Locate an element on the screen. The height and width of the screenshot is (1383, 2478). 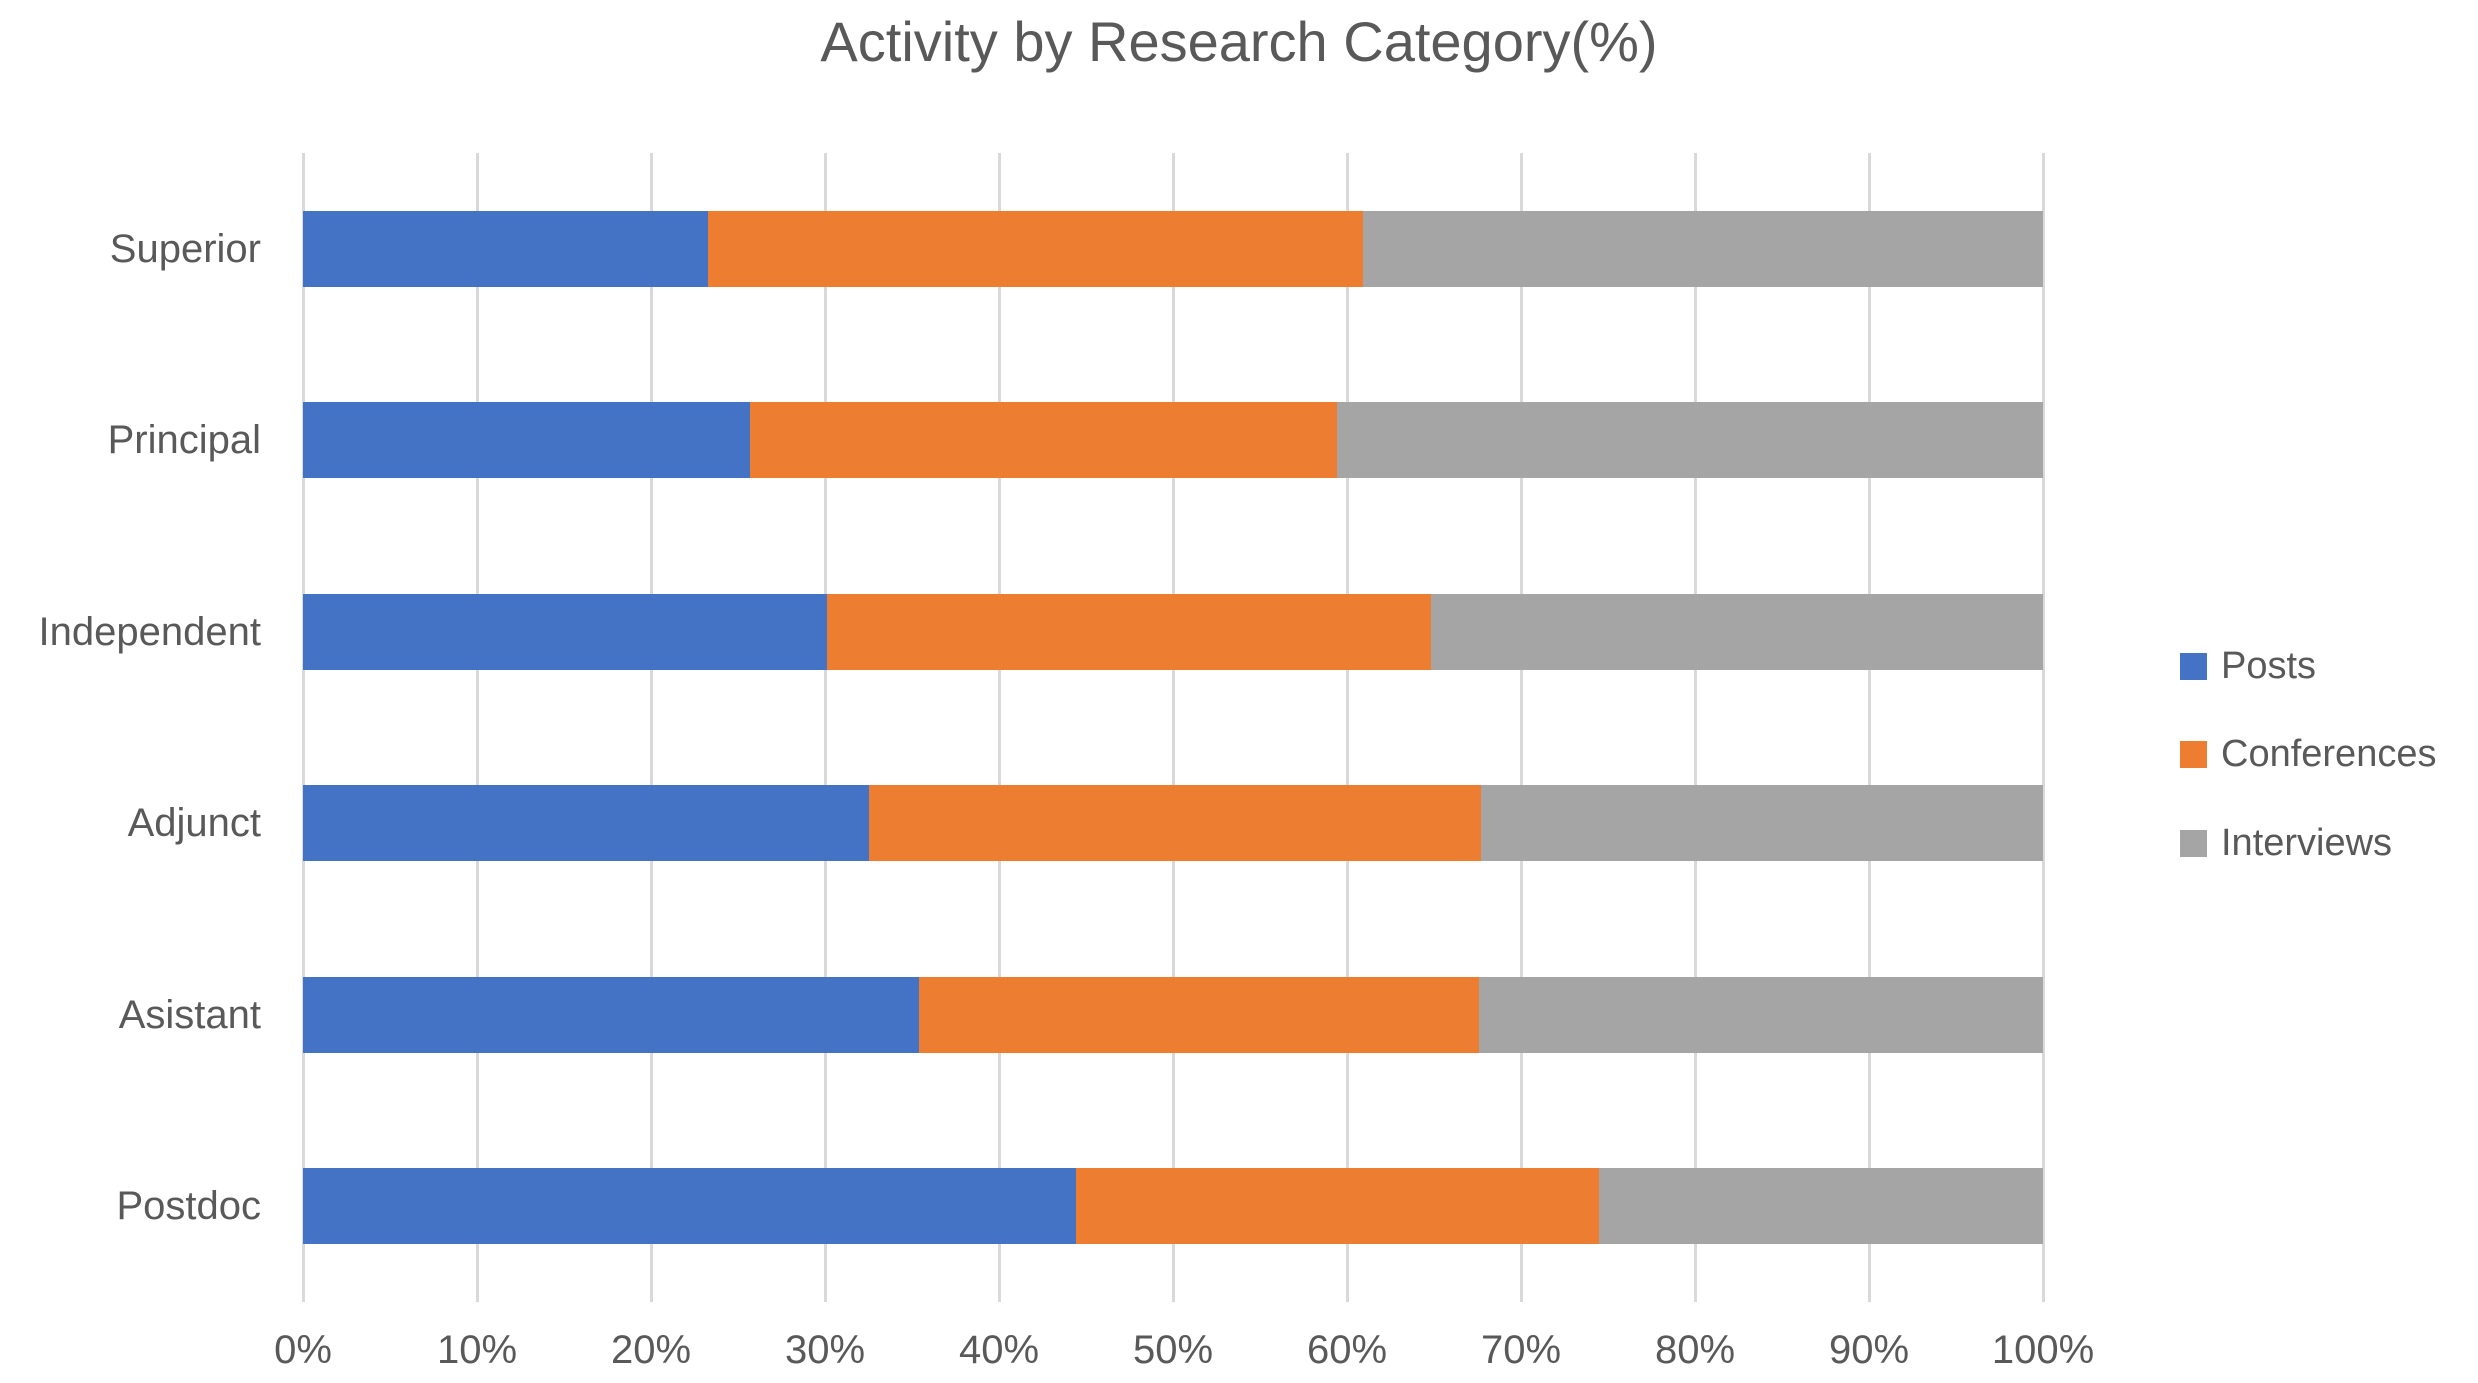
x-tick-label-10%: 10% is located at coordinates (477, 1350).